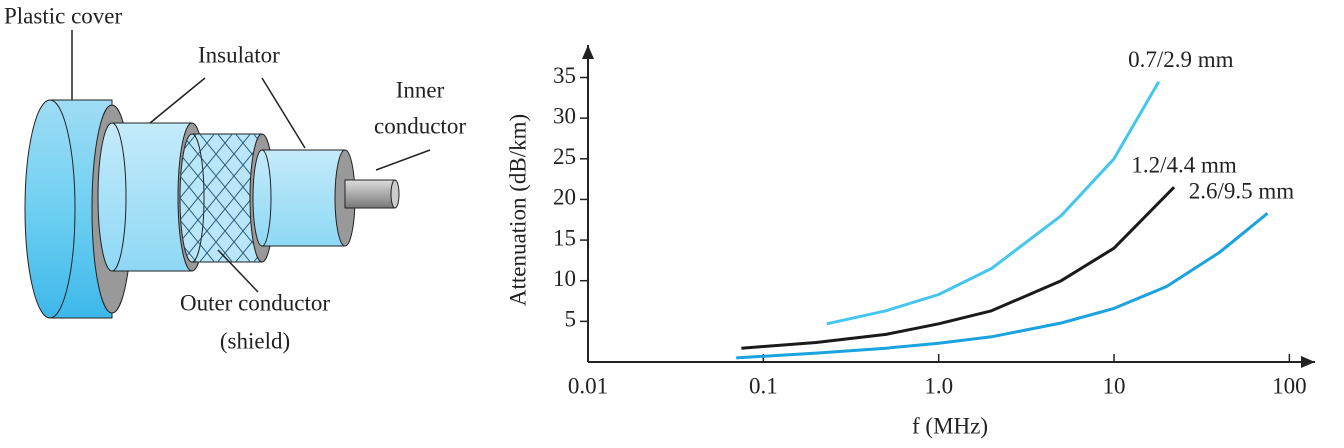 The width and height of the screenshot is (1344, 448). Describe the element at coordinates (564, 278) in the screenshot. I see `y-tick-label: 10` at that location.